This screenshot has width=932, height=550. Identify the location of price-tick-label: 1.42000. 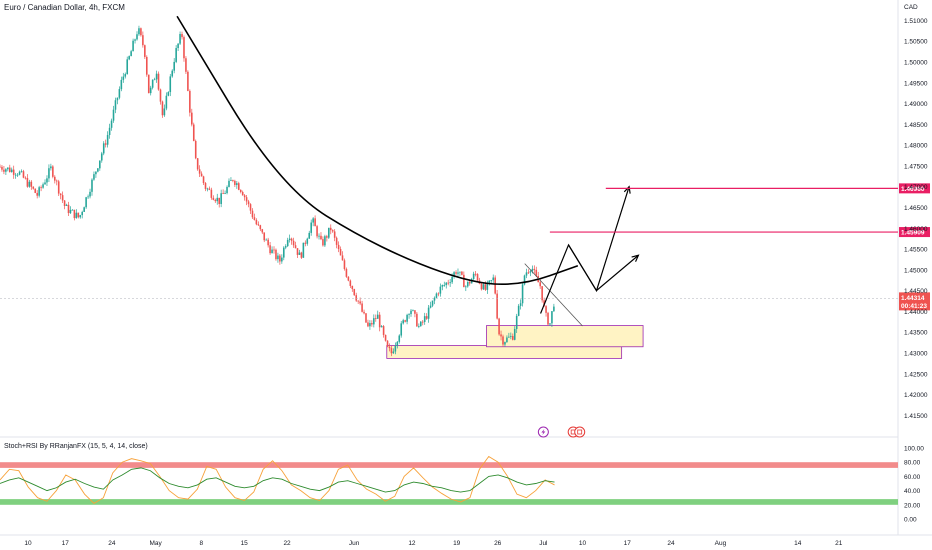
(916, 395).